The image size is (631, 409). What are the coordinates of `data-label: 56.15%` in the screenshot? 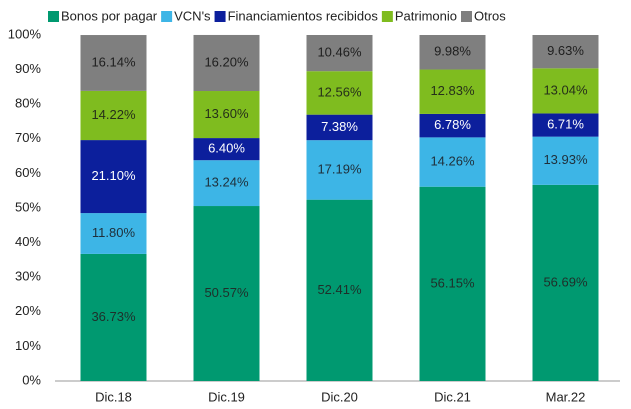 It's located at (452, 282).